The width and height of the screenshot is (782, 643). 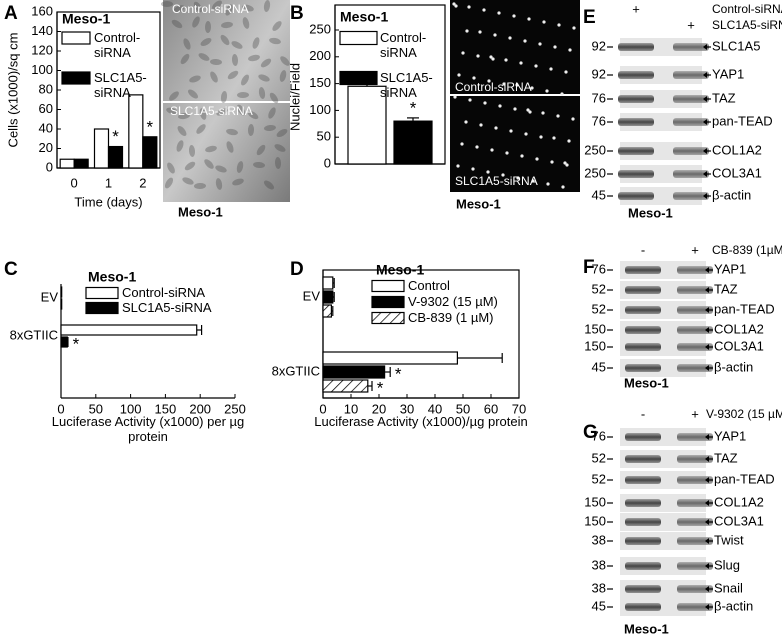 What do you see at coordinates (76, 38) in the screenshot?
I see `legend-swatch` at bounding box center [76, 38].